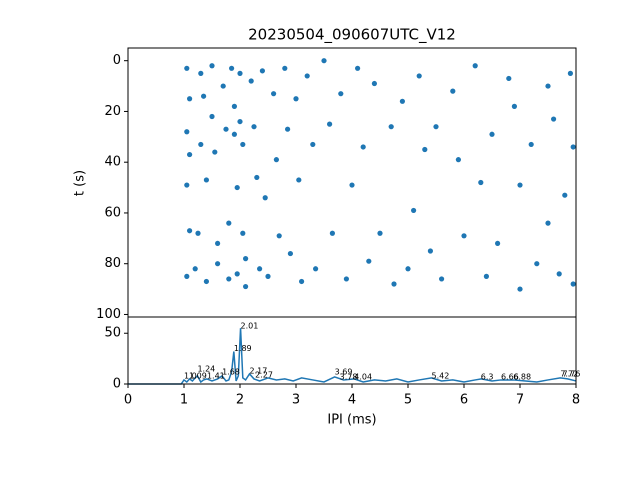  I want to click on x-tick-label: 7, so click(520, 400).